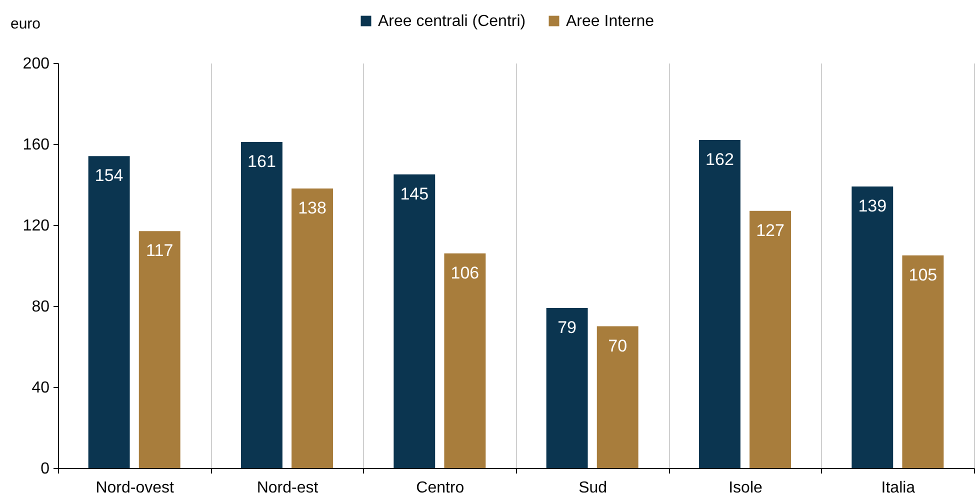  What do you see at coordinates (452, 21) in the screenshot?
I see `legend-label: Aree centrali (Centri)` at bounding box center [452, 21].